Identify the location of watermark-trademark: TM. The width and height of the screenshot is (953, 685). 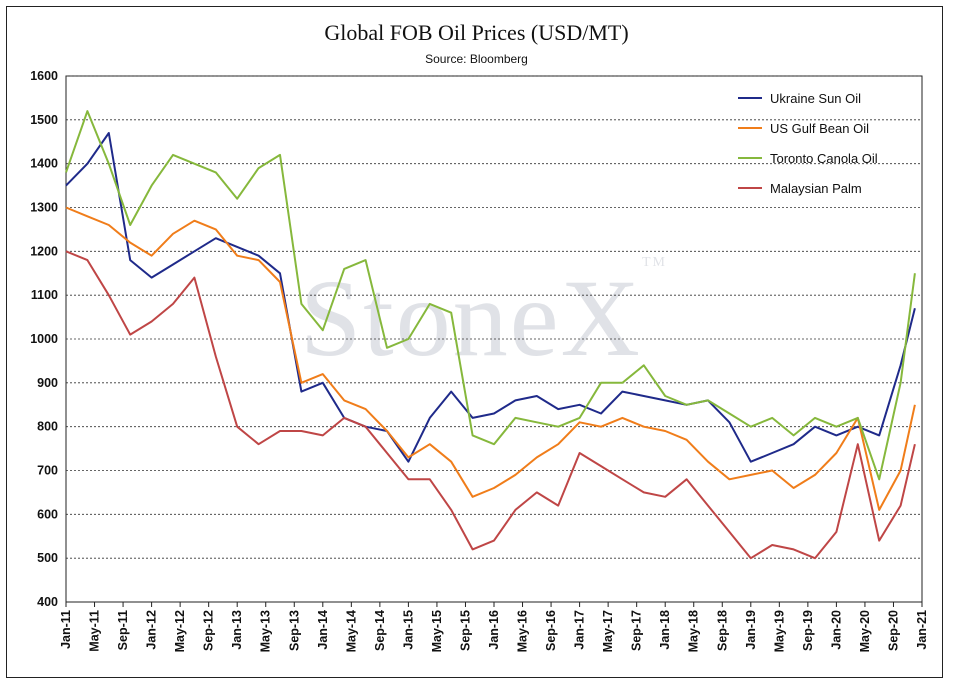
(654, 262).